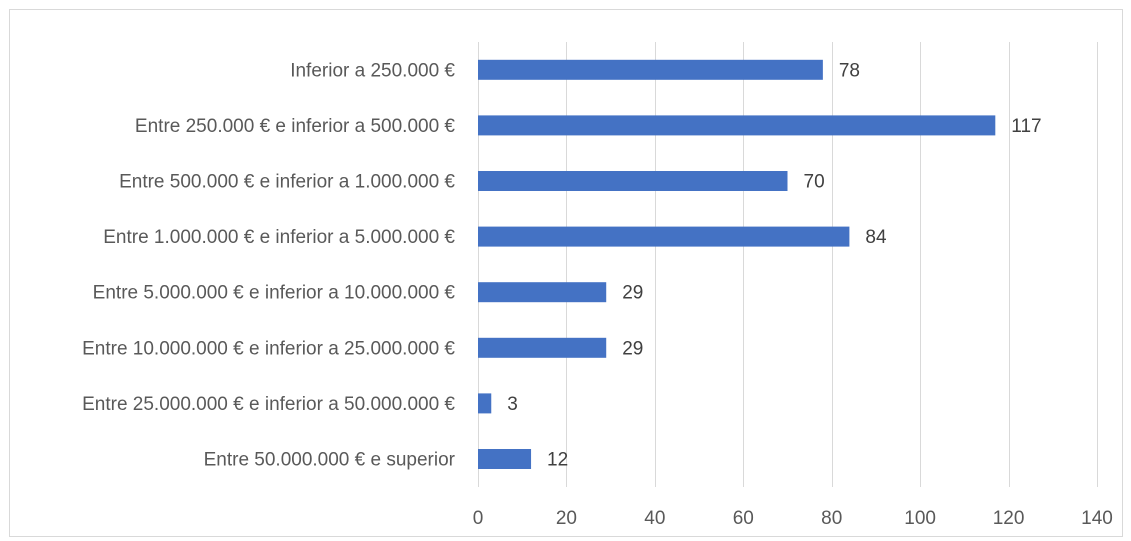 The width and height of the screenshot is (1131, 541). Describe the element at coordinates (876, 237) in the screenshot. I see `data-label-3: 84` at that location.